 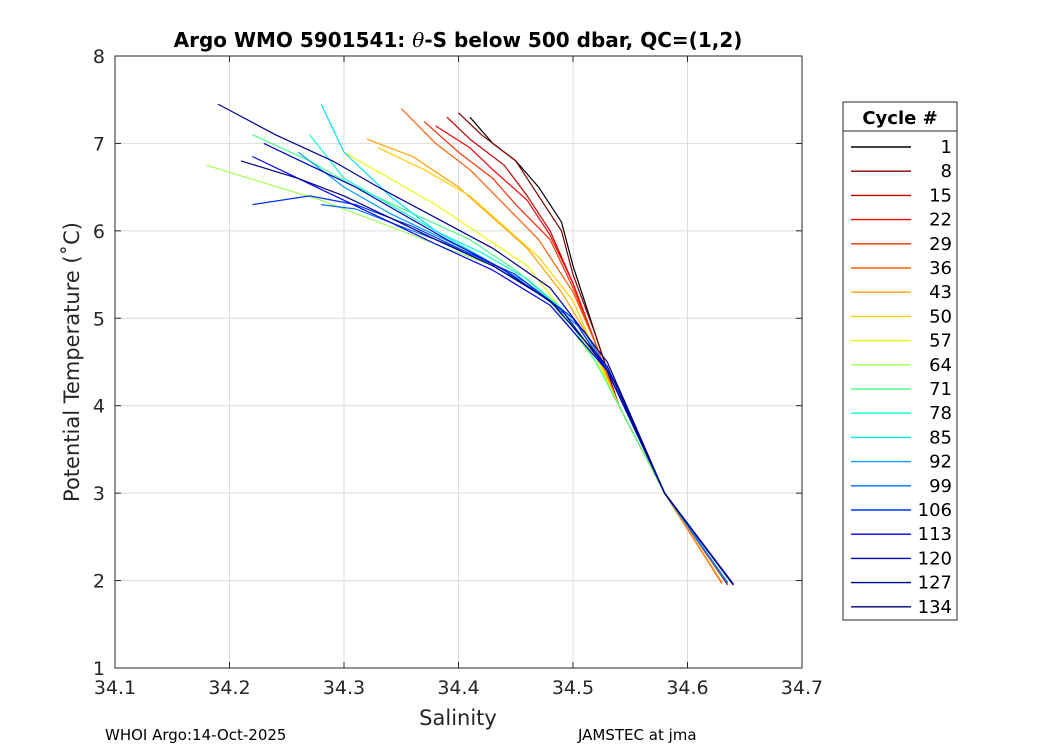 What do you see at coordinates (899, 118) in the screenshot?
I see `legend-title: Cycle #` at bounding box center [899, 118].